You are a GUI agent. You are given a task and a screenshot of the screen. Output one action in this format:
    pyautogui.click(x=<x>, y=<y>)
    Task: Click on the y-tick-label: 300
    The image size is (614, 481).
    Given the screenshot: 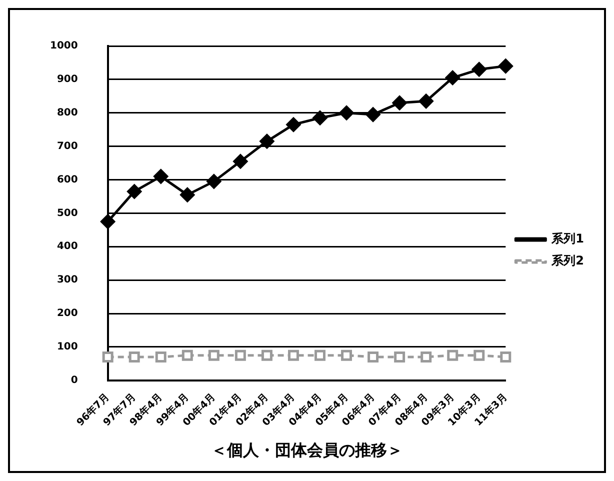 What is the action you would take?
    pyautogui.click(x=67, y=280)
    